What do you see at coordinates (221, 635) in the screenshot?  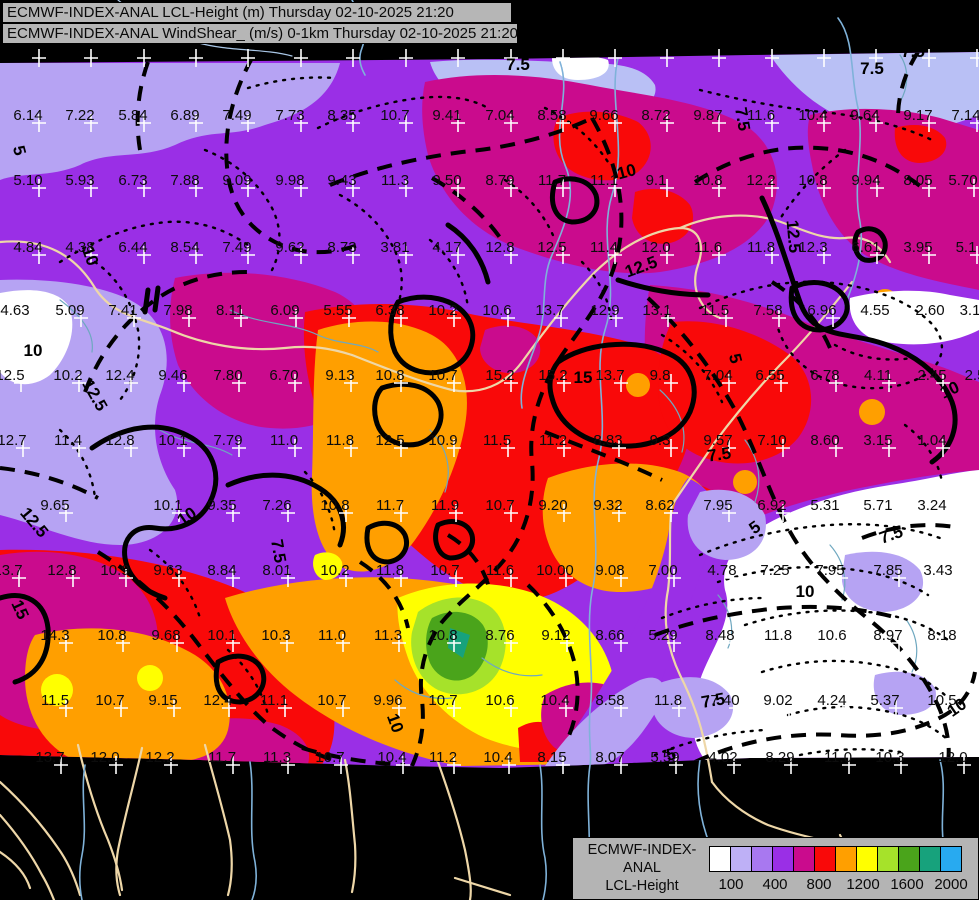 I see `grid-value-label: 10.1` at bounding box center [221, 635].